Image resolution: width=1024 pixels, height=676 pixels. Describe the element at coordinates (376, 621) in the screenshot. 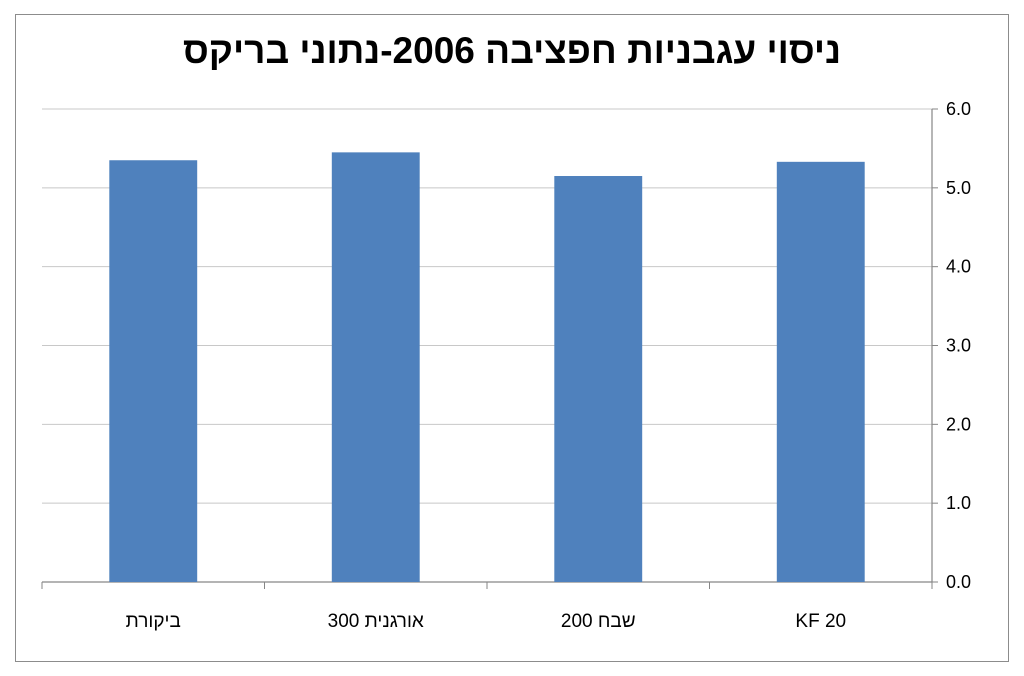

I see `x-category-label: אורגנית 300` at that location.